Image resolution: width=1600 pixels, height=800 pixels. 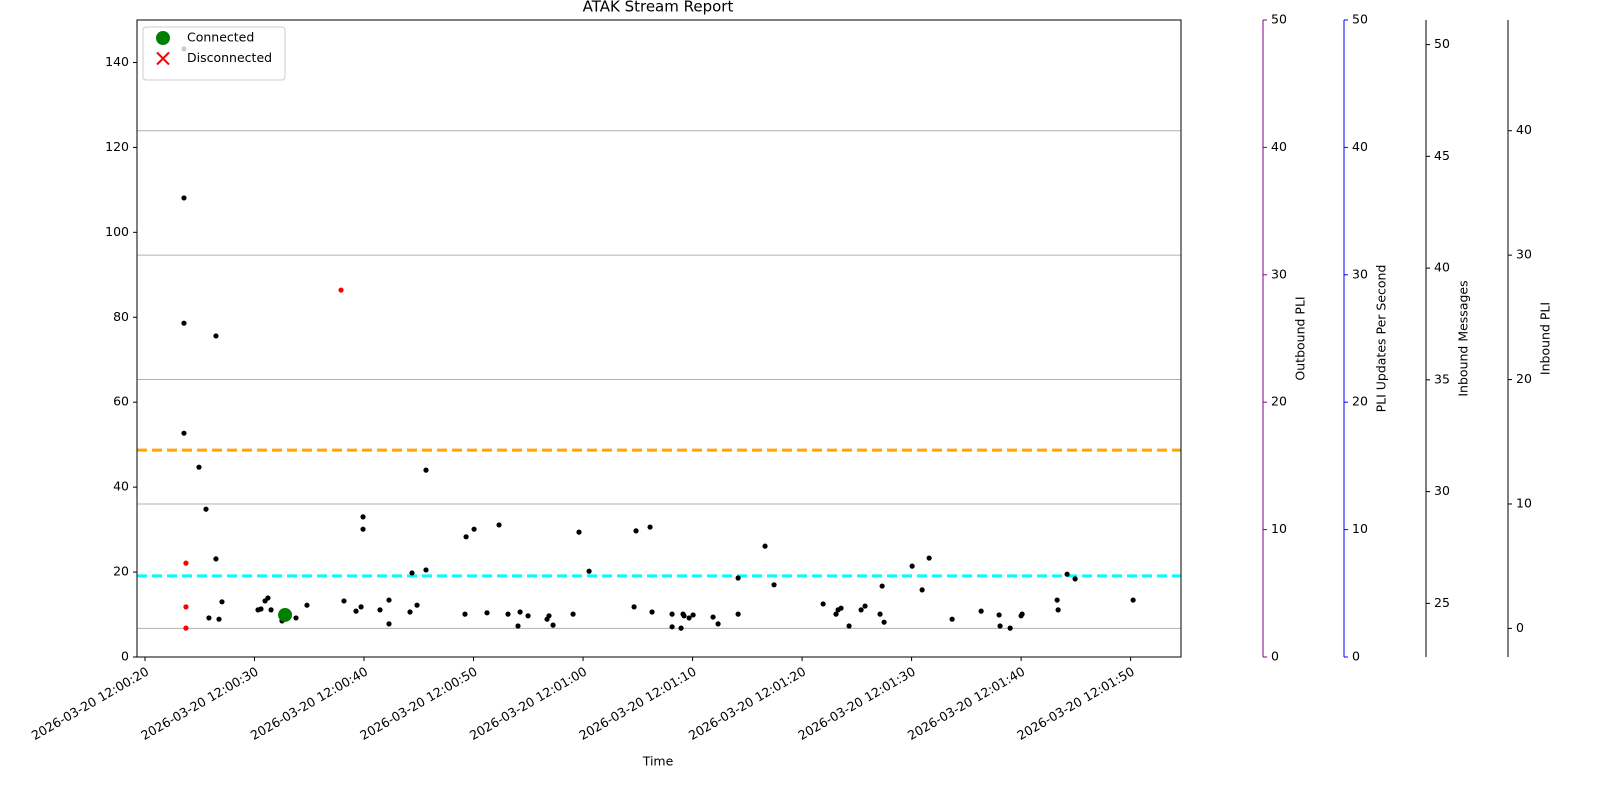 I want to click on x-tick-label: 2026-03-20 12:01:30, so click(x=856, y=703).